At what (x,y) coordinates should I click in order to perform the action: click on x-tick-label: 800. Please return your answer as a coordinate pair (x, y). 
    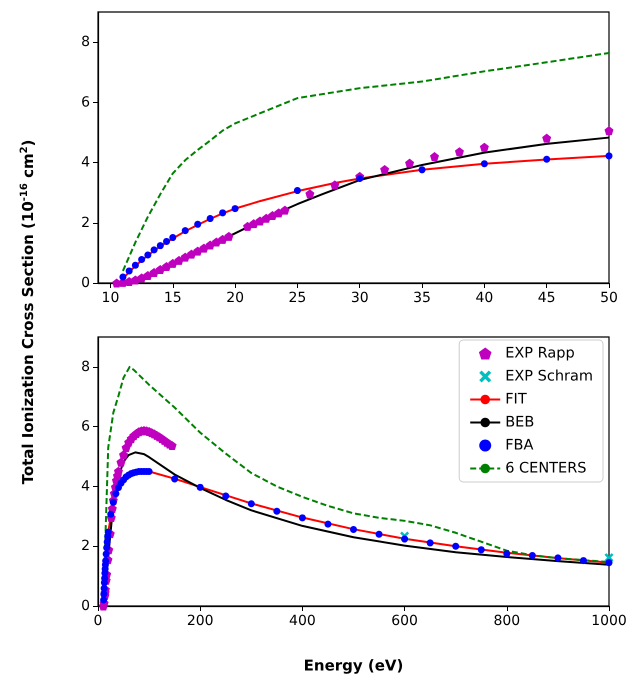
    Looking at the image, I should click on (506, 621).